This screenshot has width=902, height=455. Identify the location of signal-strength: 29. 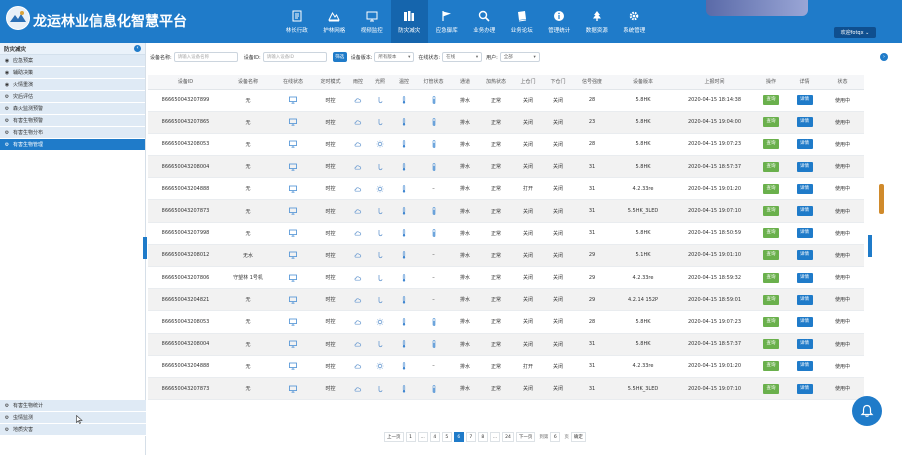
(592, 278).